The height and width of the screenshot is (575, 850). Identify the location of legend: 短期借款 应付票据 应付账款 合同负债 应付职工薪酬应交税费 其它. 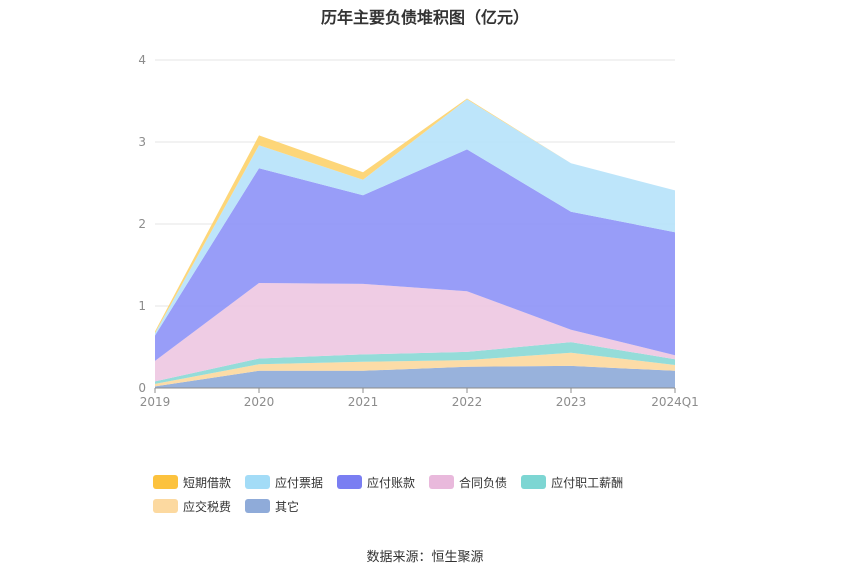
(433, 494).